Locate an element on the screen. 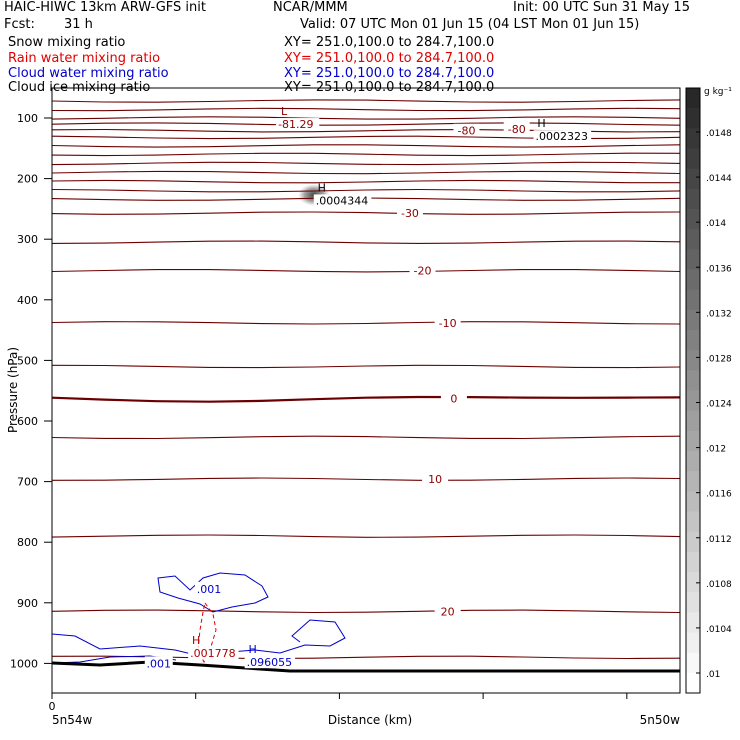  cloud-water-contour is located at coordinates (213, 592).